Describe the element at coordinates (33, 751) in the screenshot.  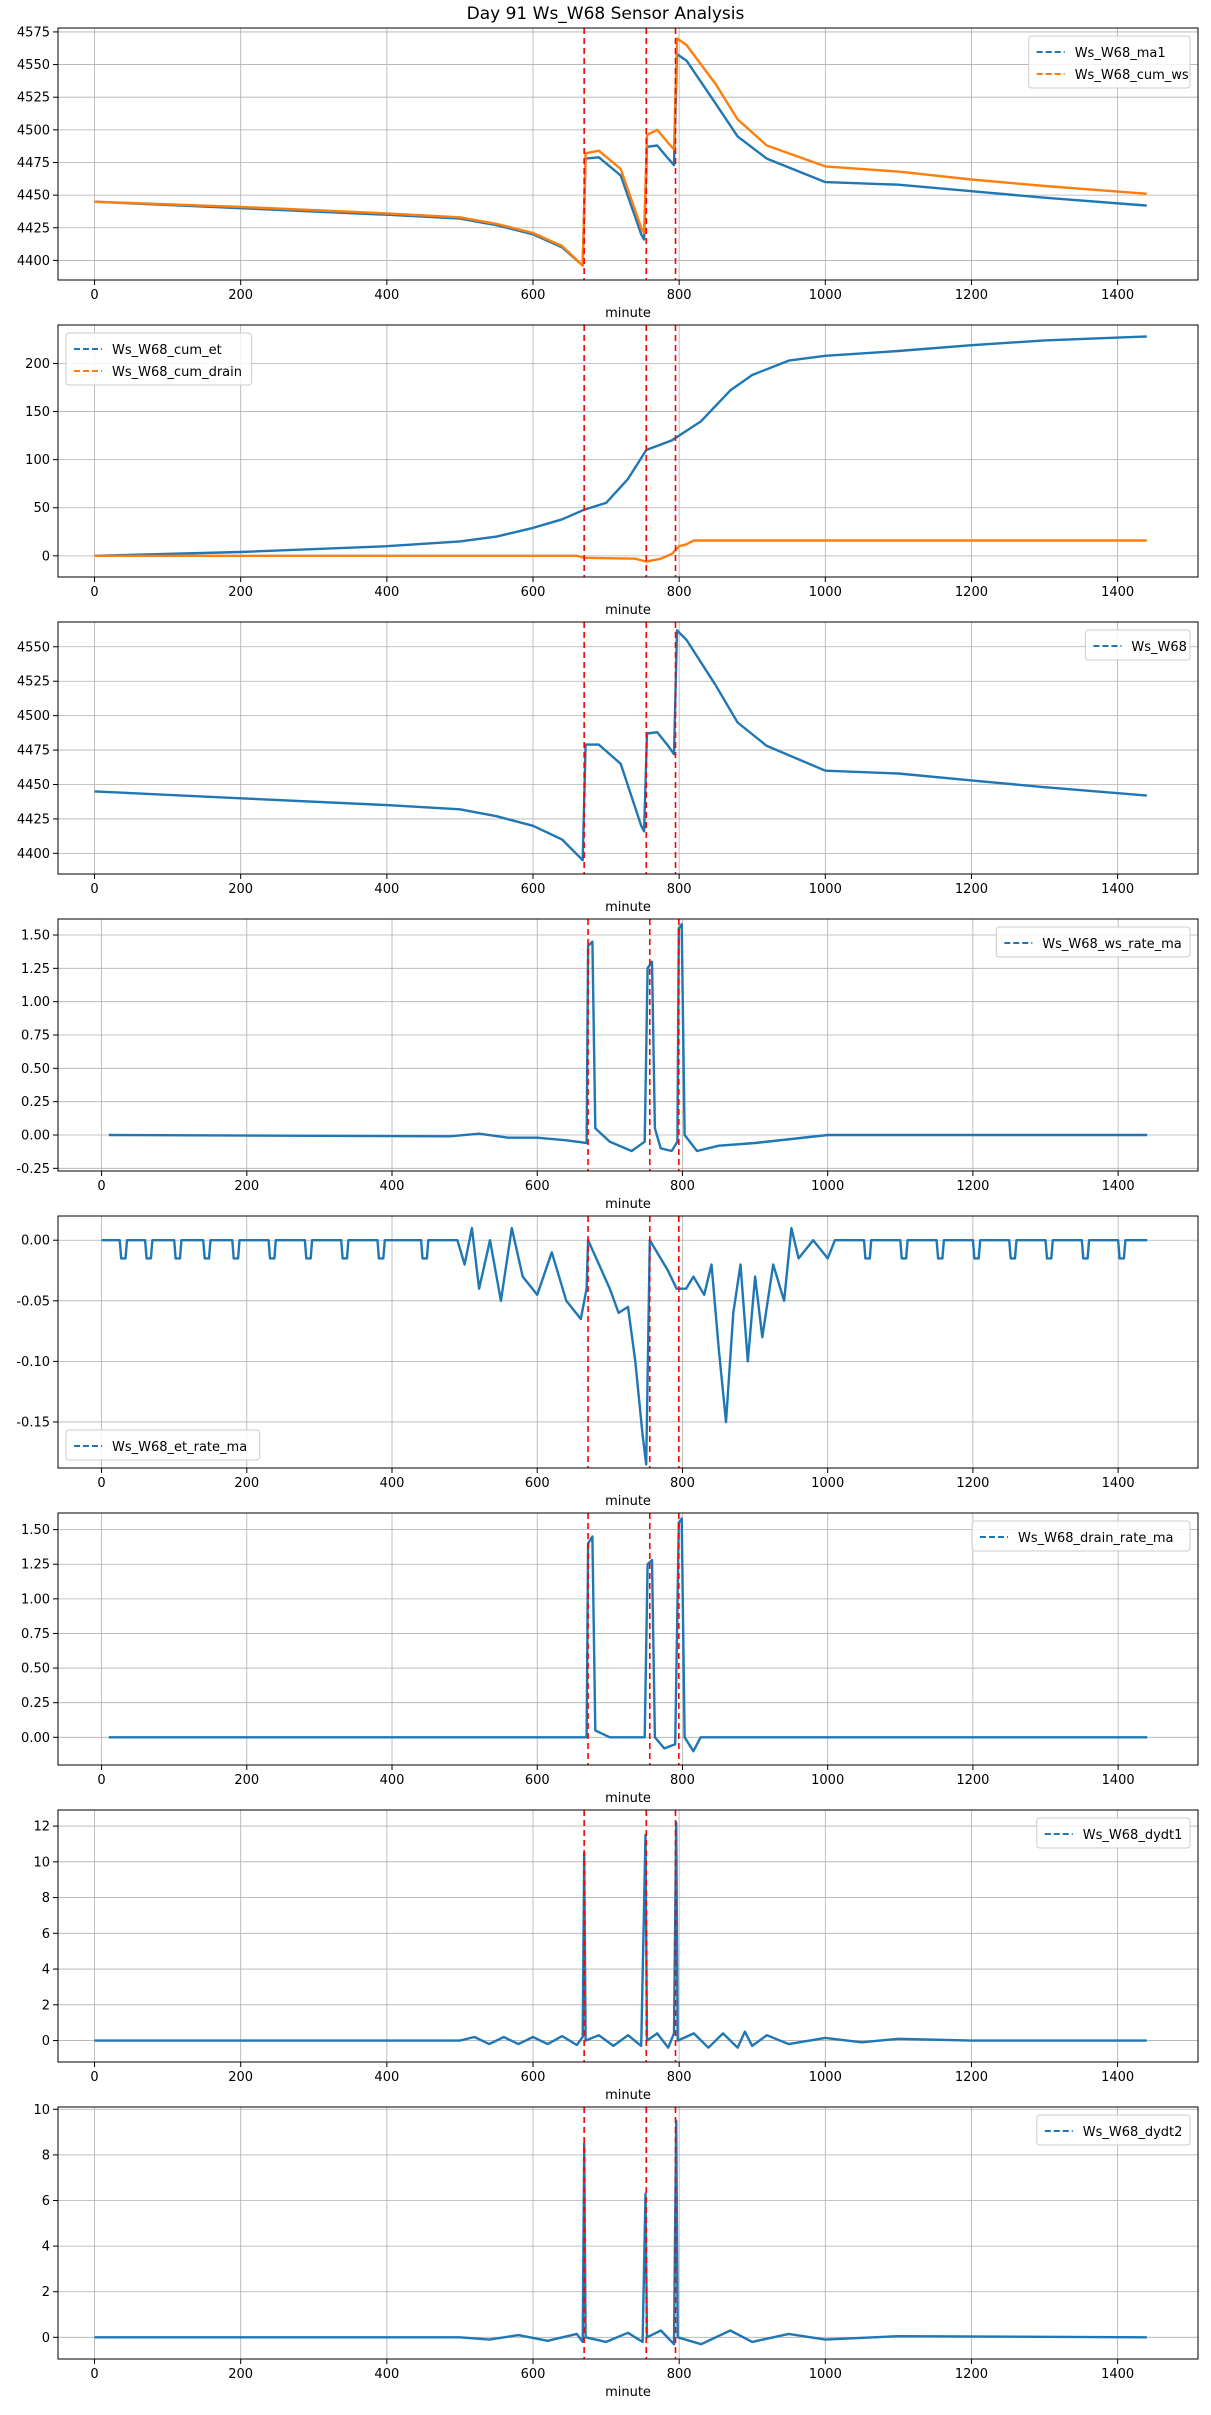
I see `y-tick-label: 4475` at that location.